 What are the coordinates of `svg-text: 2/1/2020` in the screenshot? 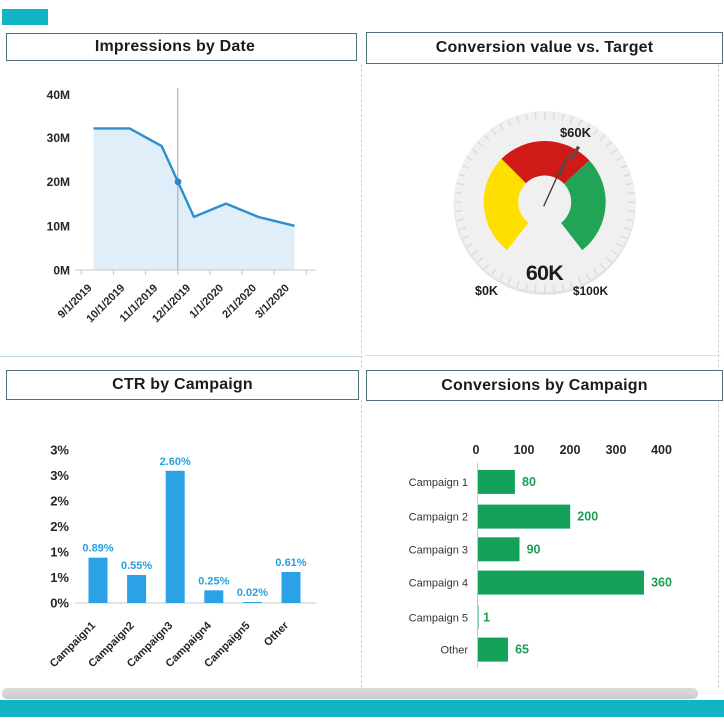 It's located at (239, 301).